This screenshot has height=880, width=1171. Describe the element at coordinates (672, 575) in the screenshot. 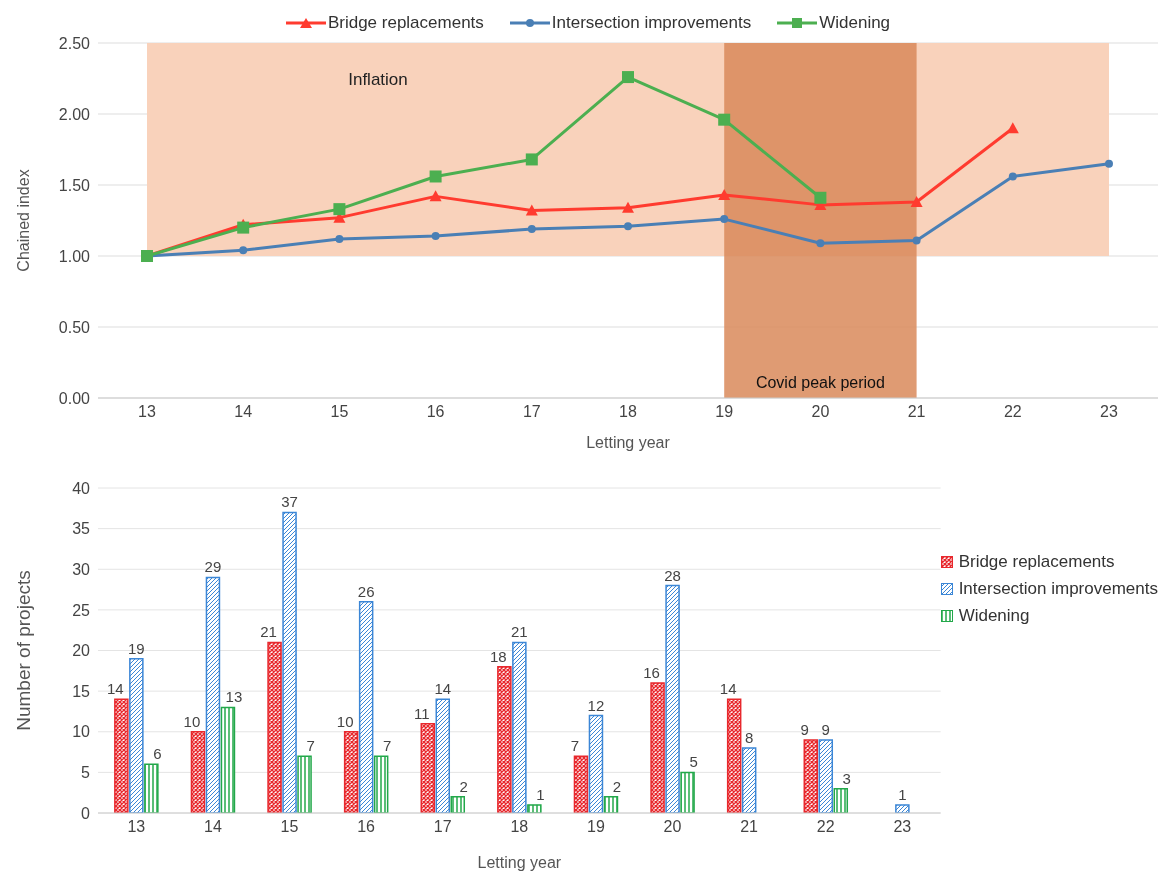

I see `data-label: 28` at that location.